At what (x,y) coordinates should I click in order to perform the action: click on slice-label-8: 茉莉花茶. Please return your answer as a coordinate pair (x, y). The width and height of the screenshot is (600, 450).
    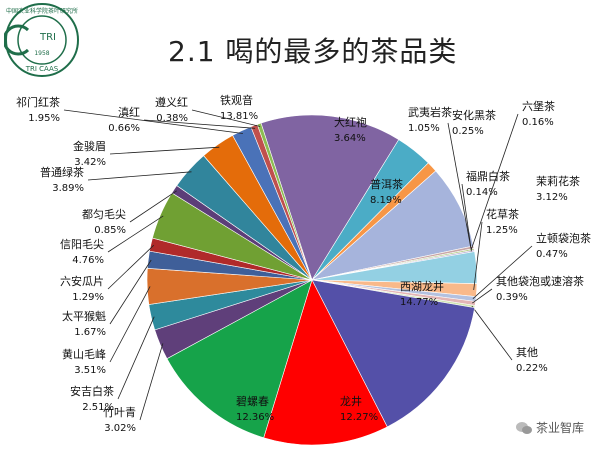
    Looking at the image, I should click on (558, 181).